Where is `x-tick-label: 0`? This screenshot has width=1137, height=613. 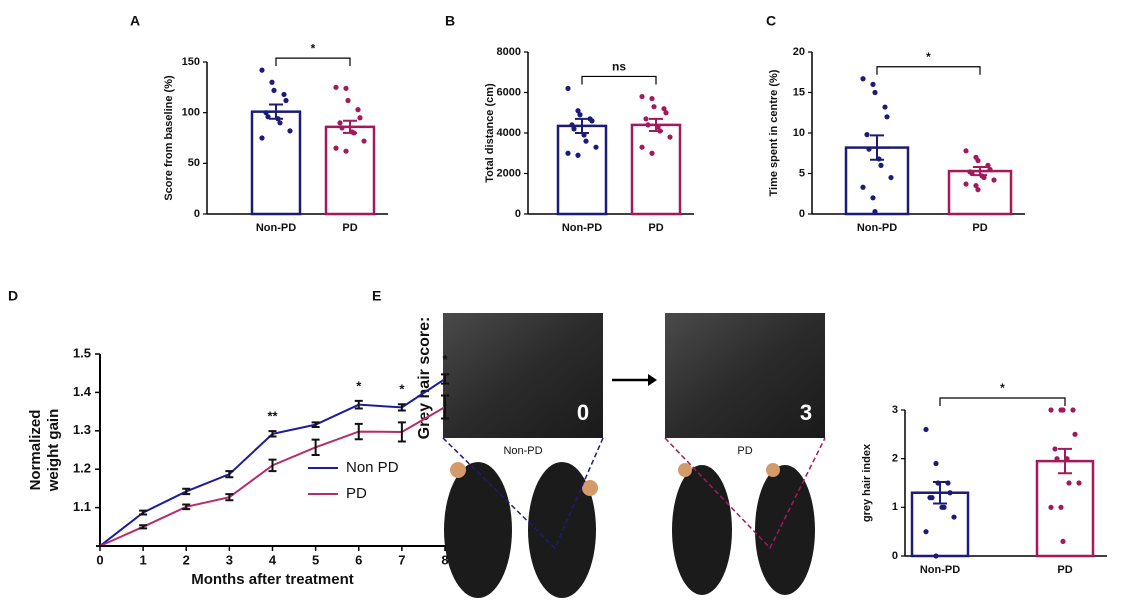 x-tick-label: 0 is located at coordinates (99, 559).